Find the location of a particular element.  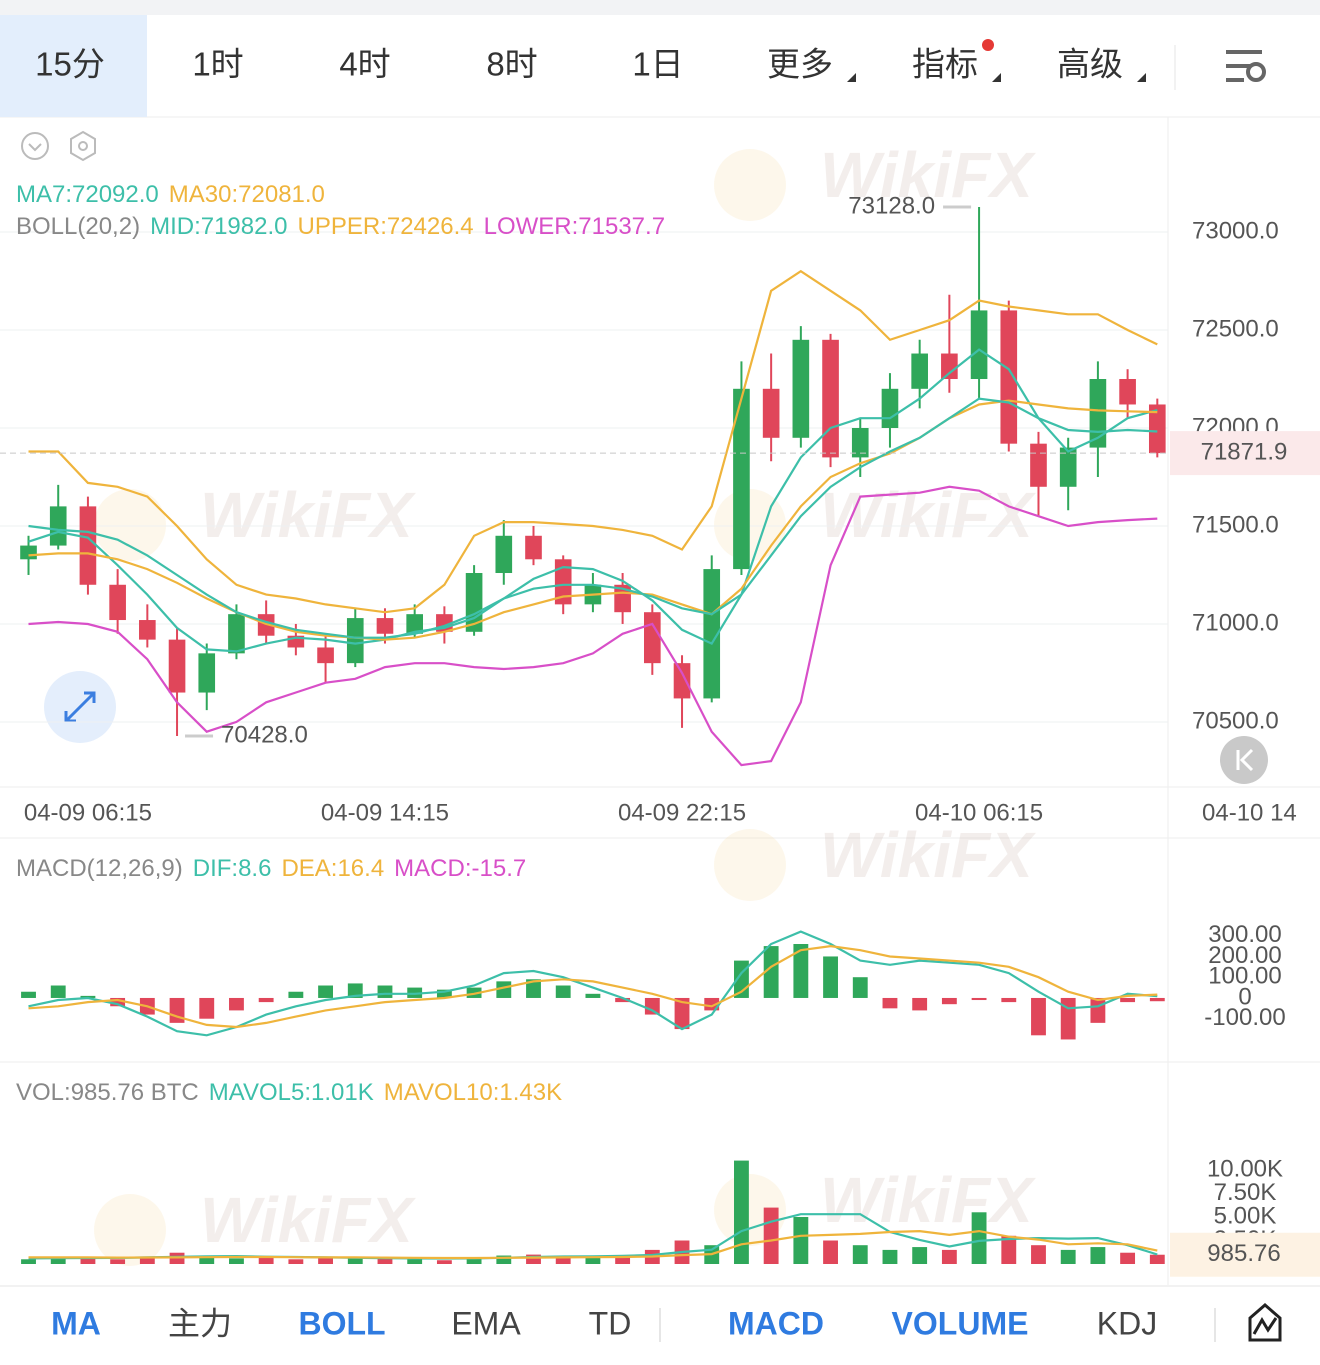

y-tick-label: 72500.0 is located at coordinates (1235, 328).